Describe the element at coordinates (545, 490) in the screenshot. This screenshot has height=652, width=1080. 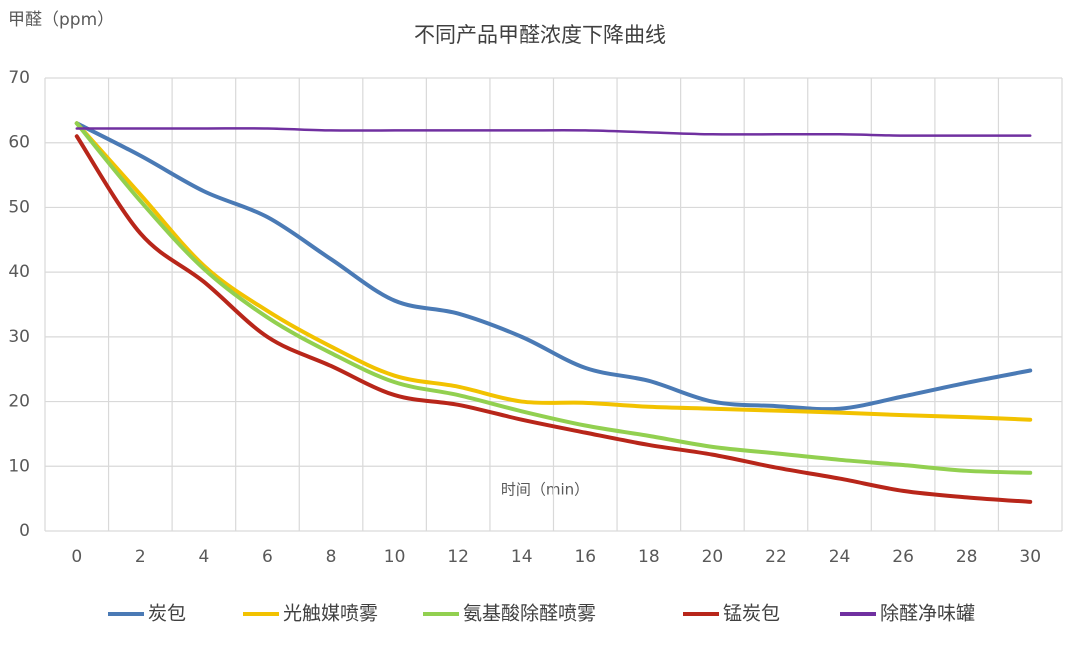
I see `x-axis-label: 时间（min）` at that location.